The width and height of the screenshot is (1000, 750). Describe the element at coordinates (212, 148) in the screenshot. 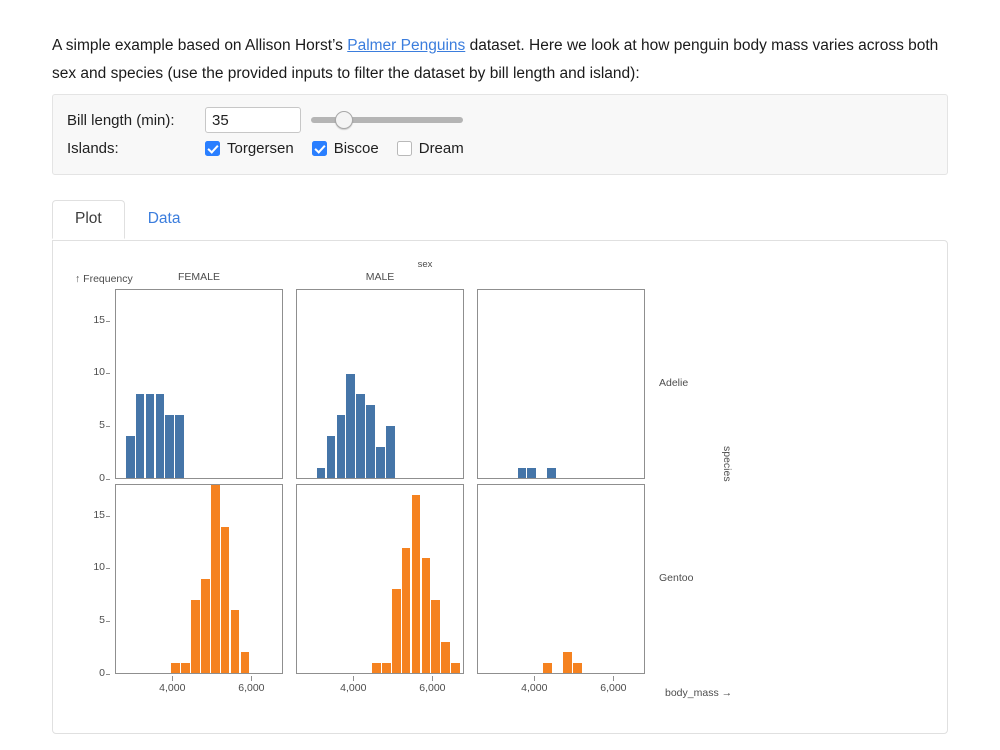

I see `checkbox-torgersen-box` at that location.